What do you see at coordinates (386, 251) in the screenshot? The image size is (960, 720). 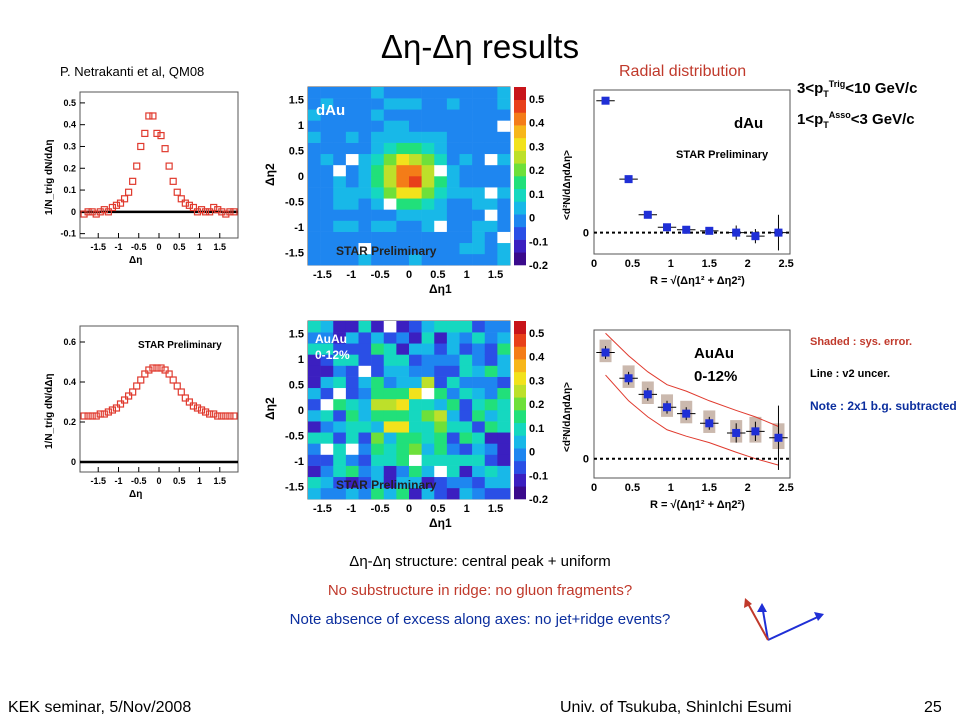 I see `star-preliminary-label: STAR Preliminary` at bounding box center [386, 251].